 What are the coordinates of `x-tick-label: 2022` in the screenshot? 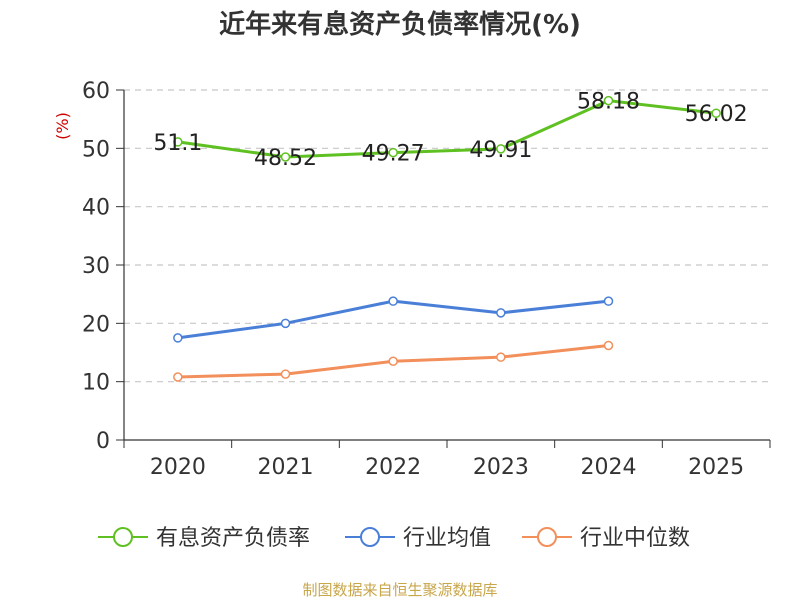 It's located at (393, 467).